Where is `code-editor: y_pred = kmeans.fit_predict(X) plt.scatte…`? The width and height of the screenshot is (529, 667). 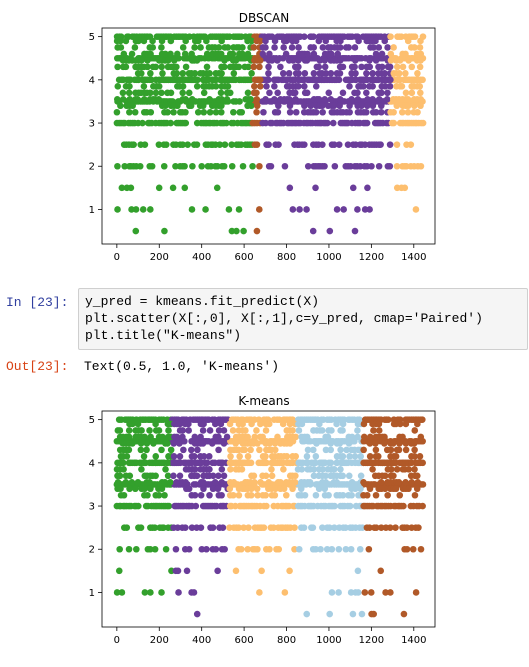 code-editor: y_pred = kmeans.fit_predict(X) plt.scatte… is located at coordinates (303, 319).